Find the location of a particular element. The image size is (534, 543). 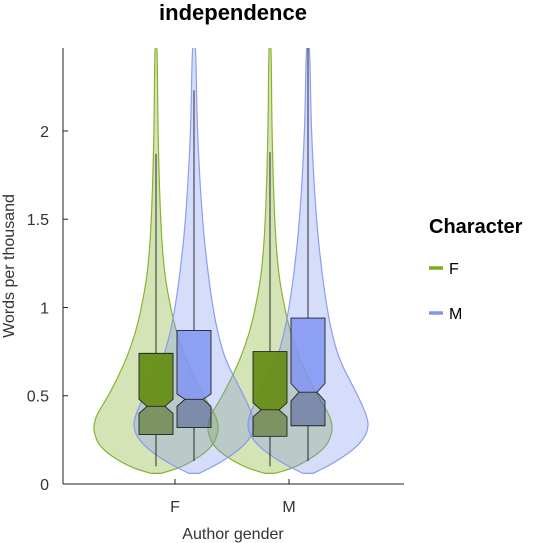

box-outline-m-f is located at coordinates (194, 378).